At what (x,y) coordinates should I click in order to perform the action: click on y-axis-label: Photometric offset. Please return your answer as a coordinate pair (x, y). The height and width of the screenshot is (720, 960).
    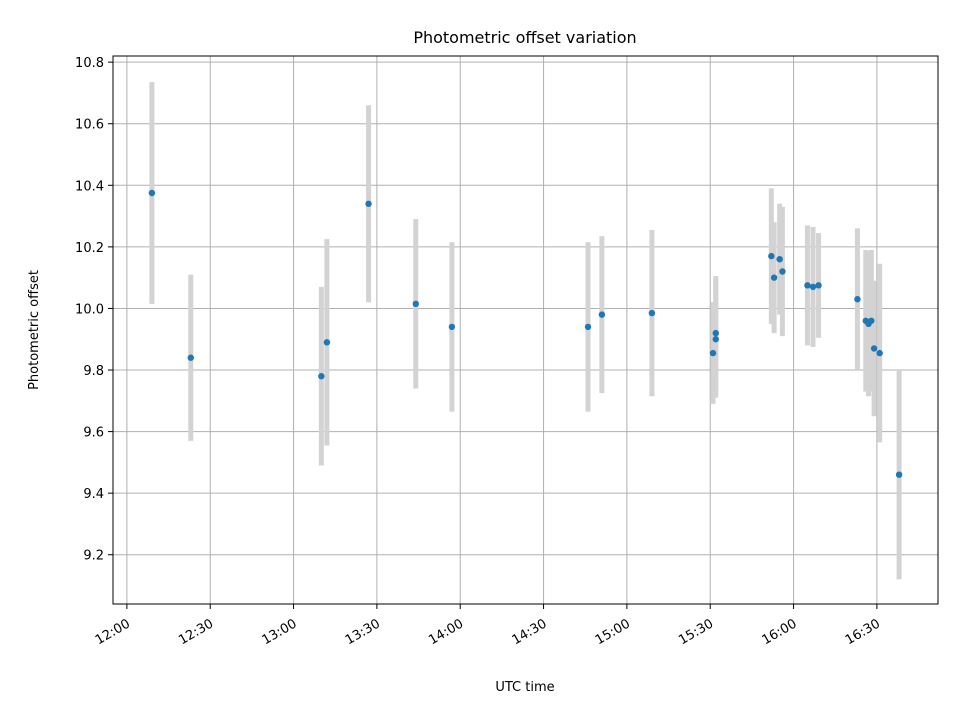
    Looking at the image, I should click on (34, 330).